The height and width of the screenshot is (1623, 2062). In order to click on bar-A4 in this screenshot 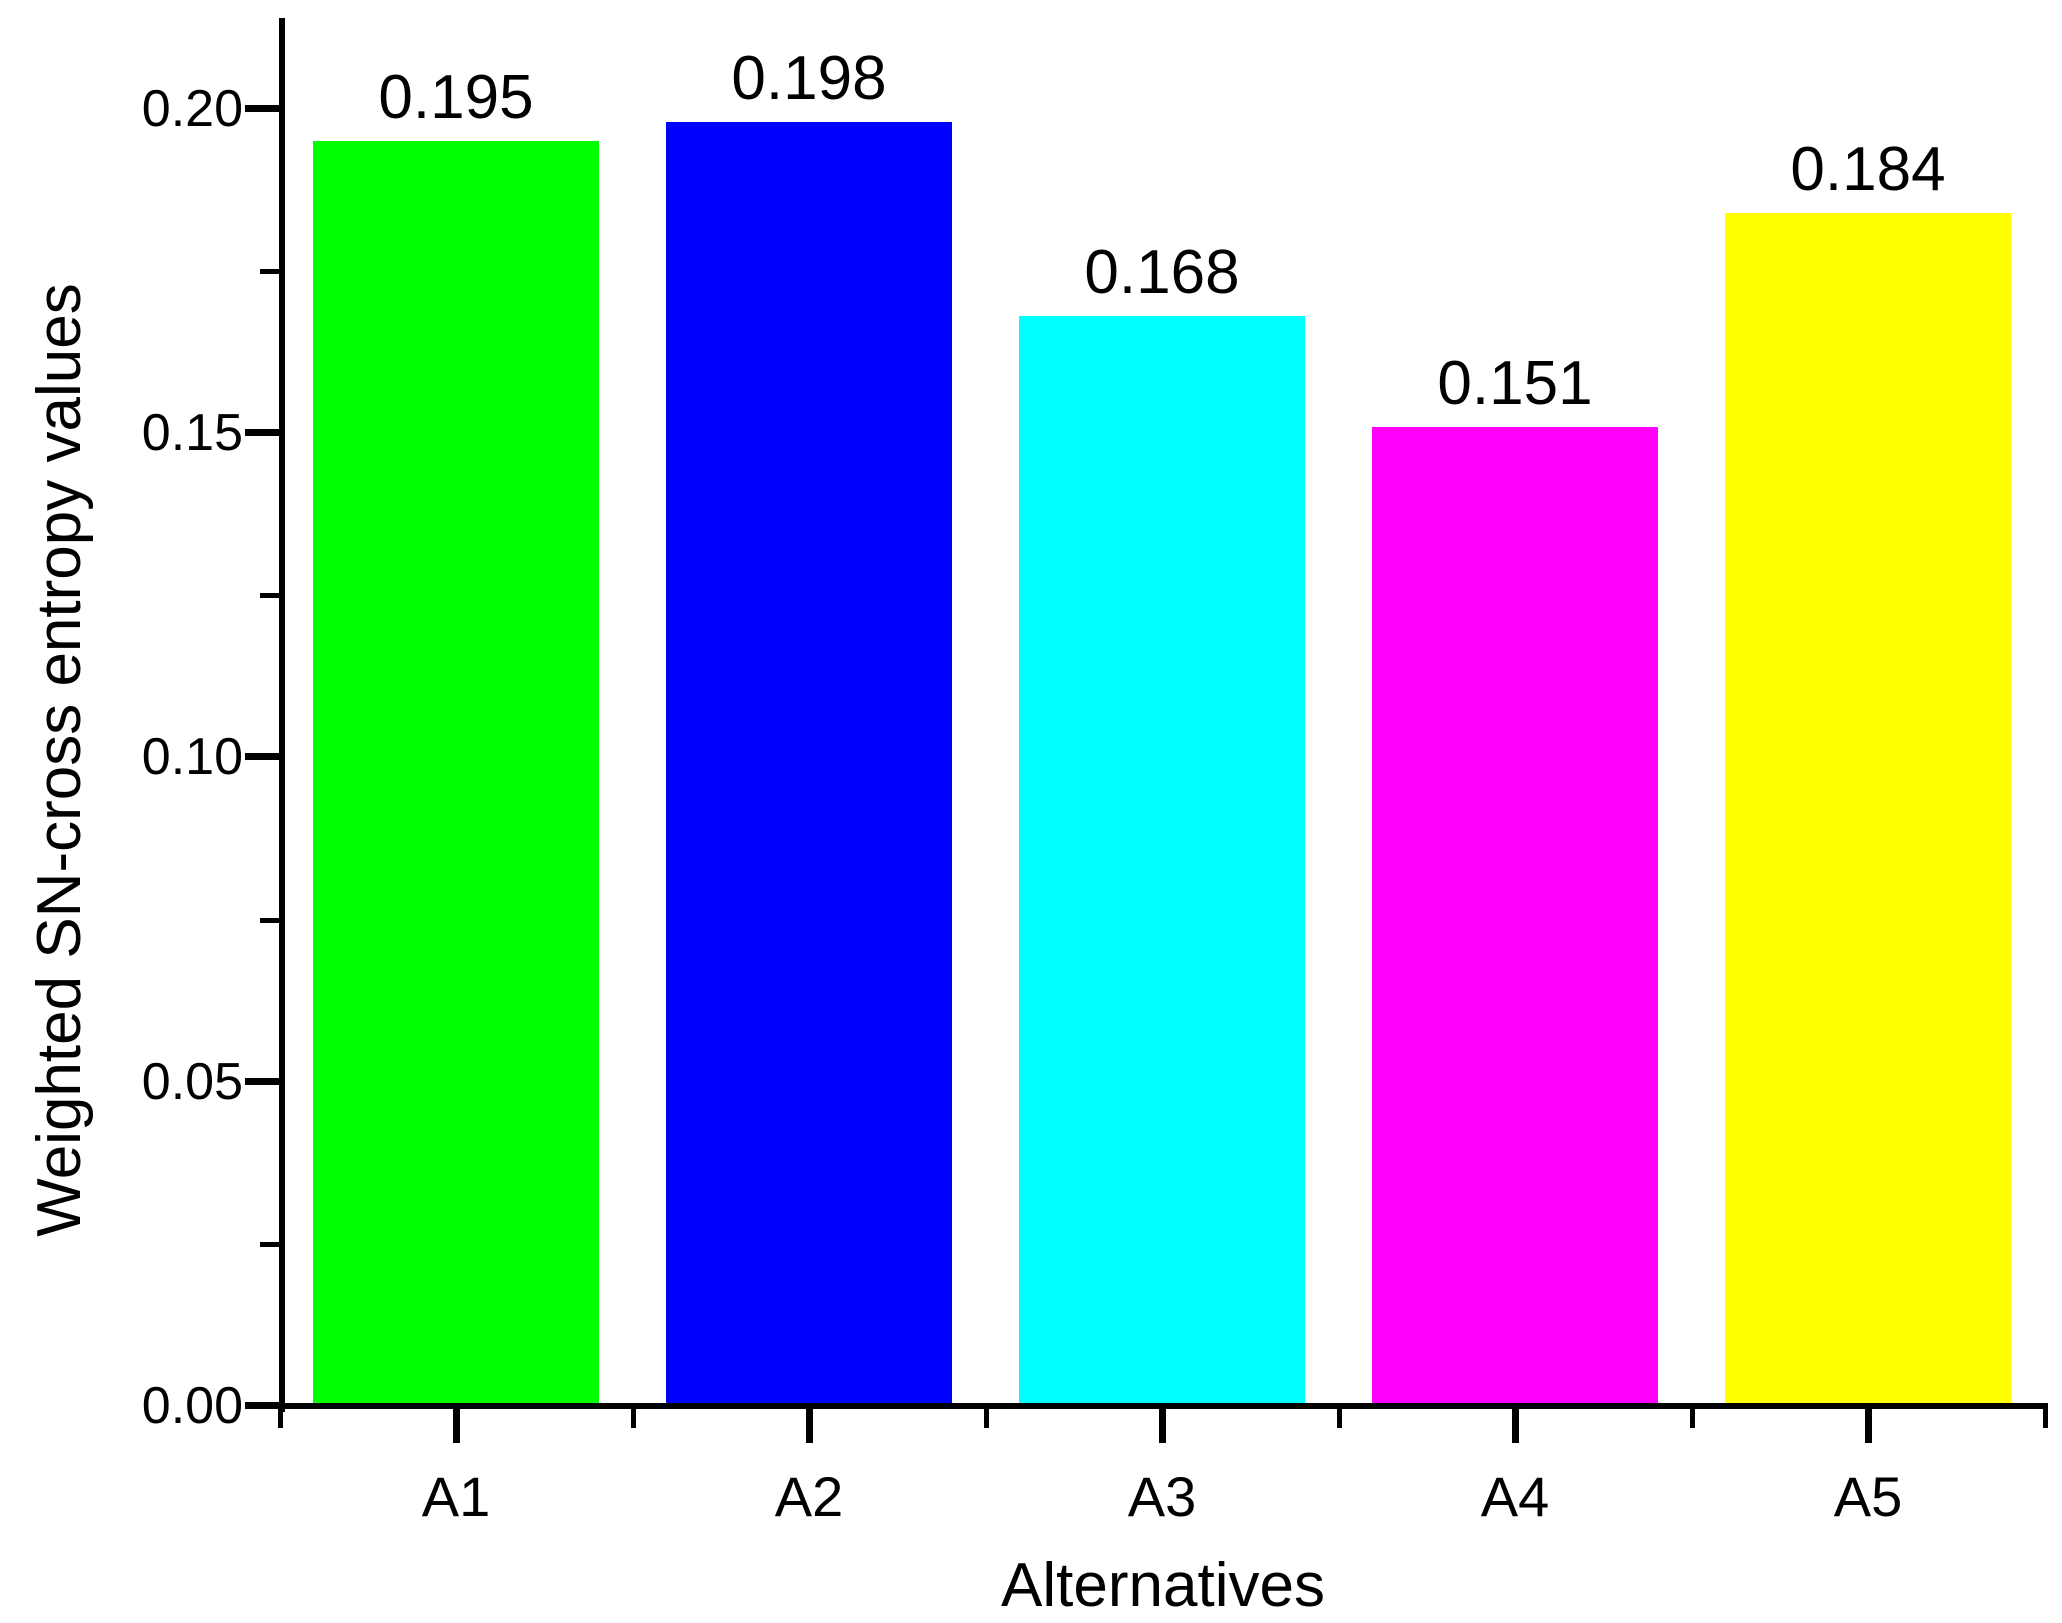, I will do `click(1515, 916)`.